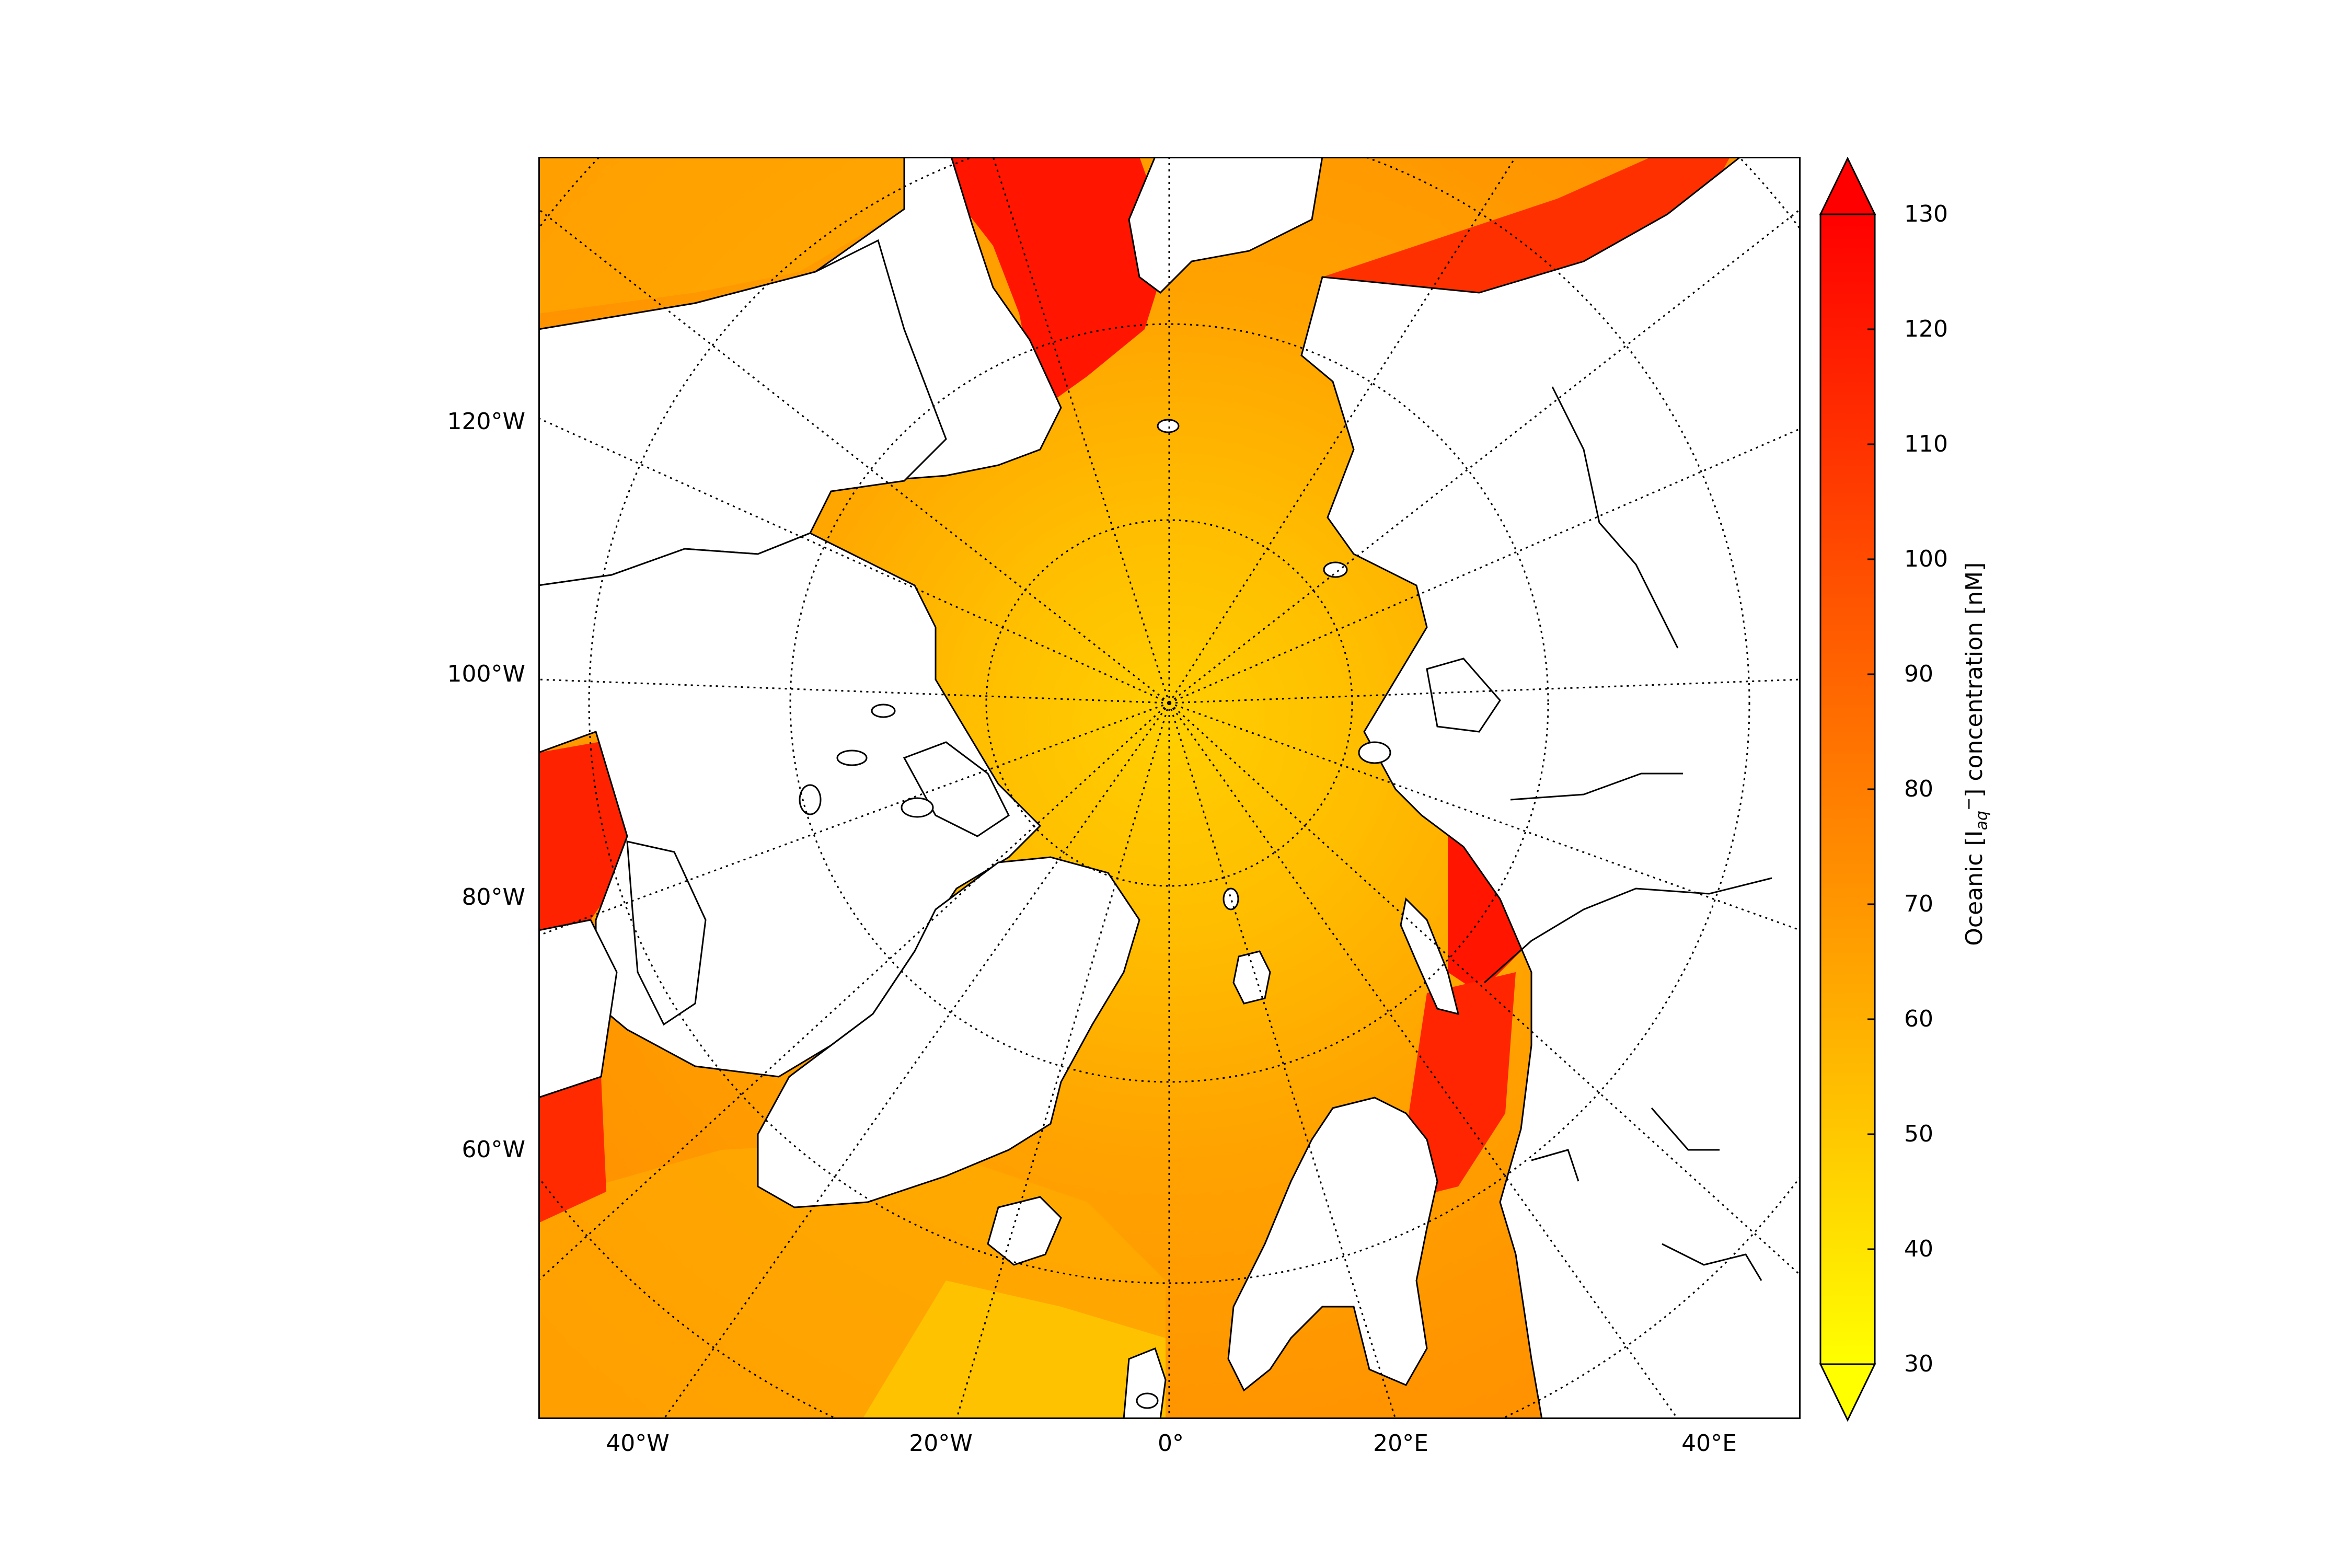  I want to click on colorbar-tick-label: 40, so click(1918, 1249).